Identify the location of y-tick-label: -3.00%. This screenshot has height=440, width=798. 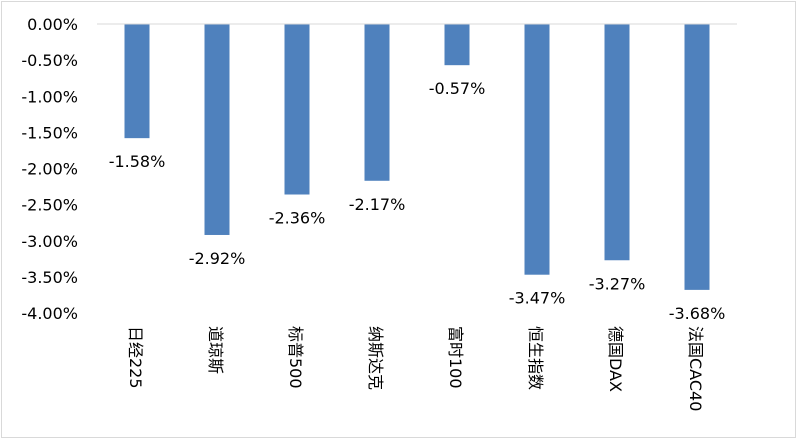
(49, 241).